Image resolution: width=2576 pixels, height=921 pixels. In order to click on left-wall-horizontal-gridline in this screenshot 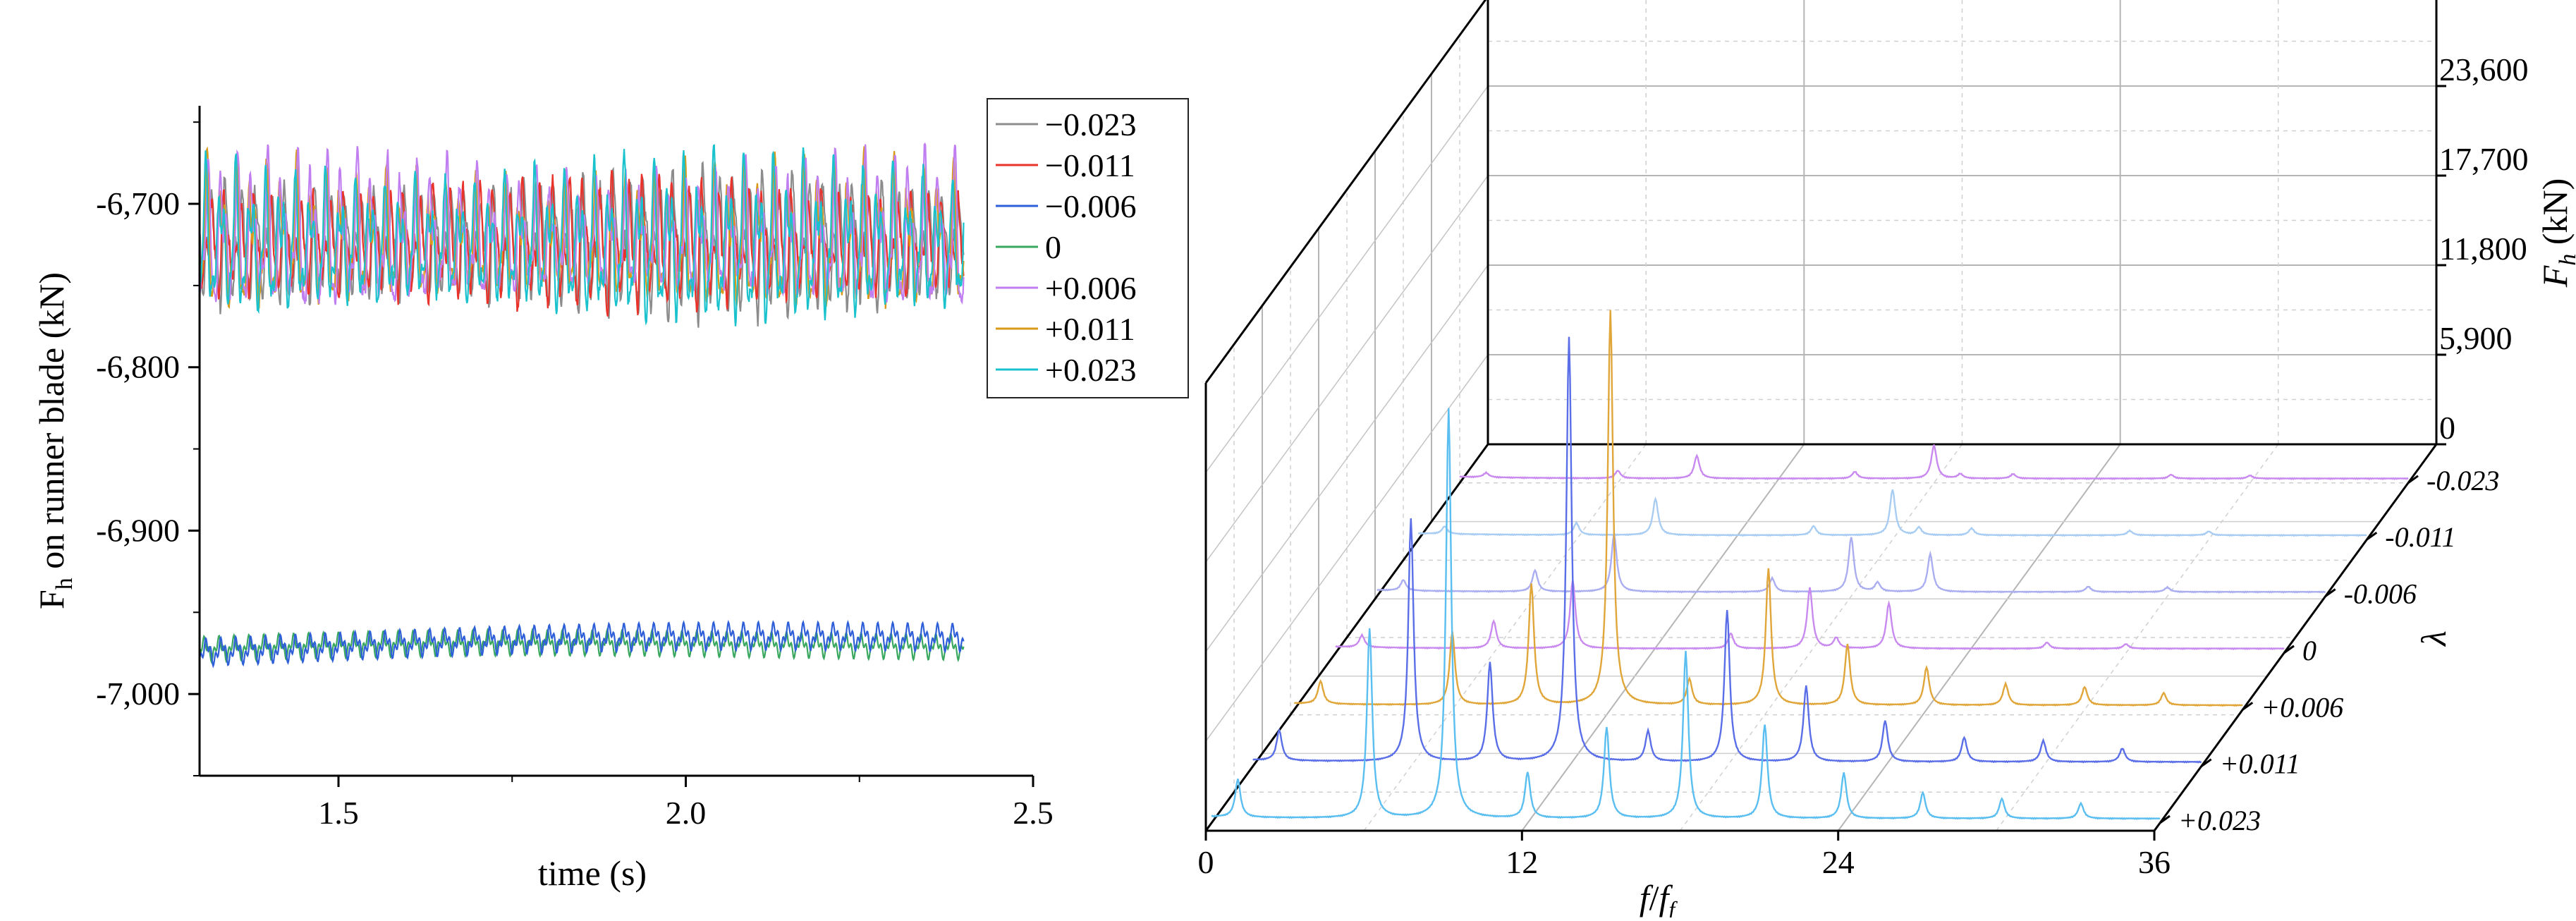, I will do `click(1347, 369)`.